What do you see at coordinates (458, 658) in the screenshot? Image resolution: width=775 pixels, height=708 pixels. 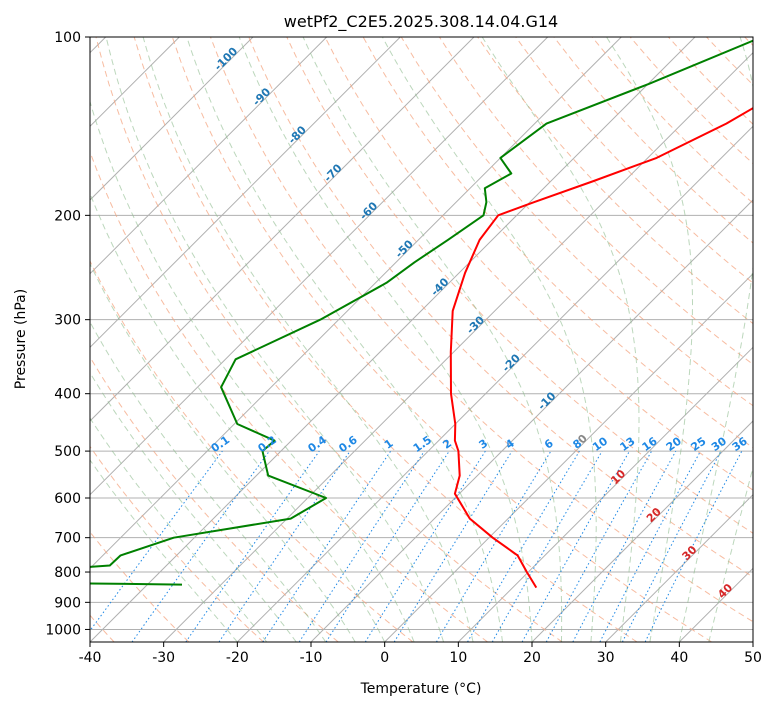 I see `x-tick-label: 10` at bounding box center [458, 658].